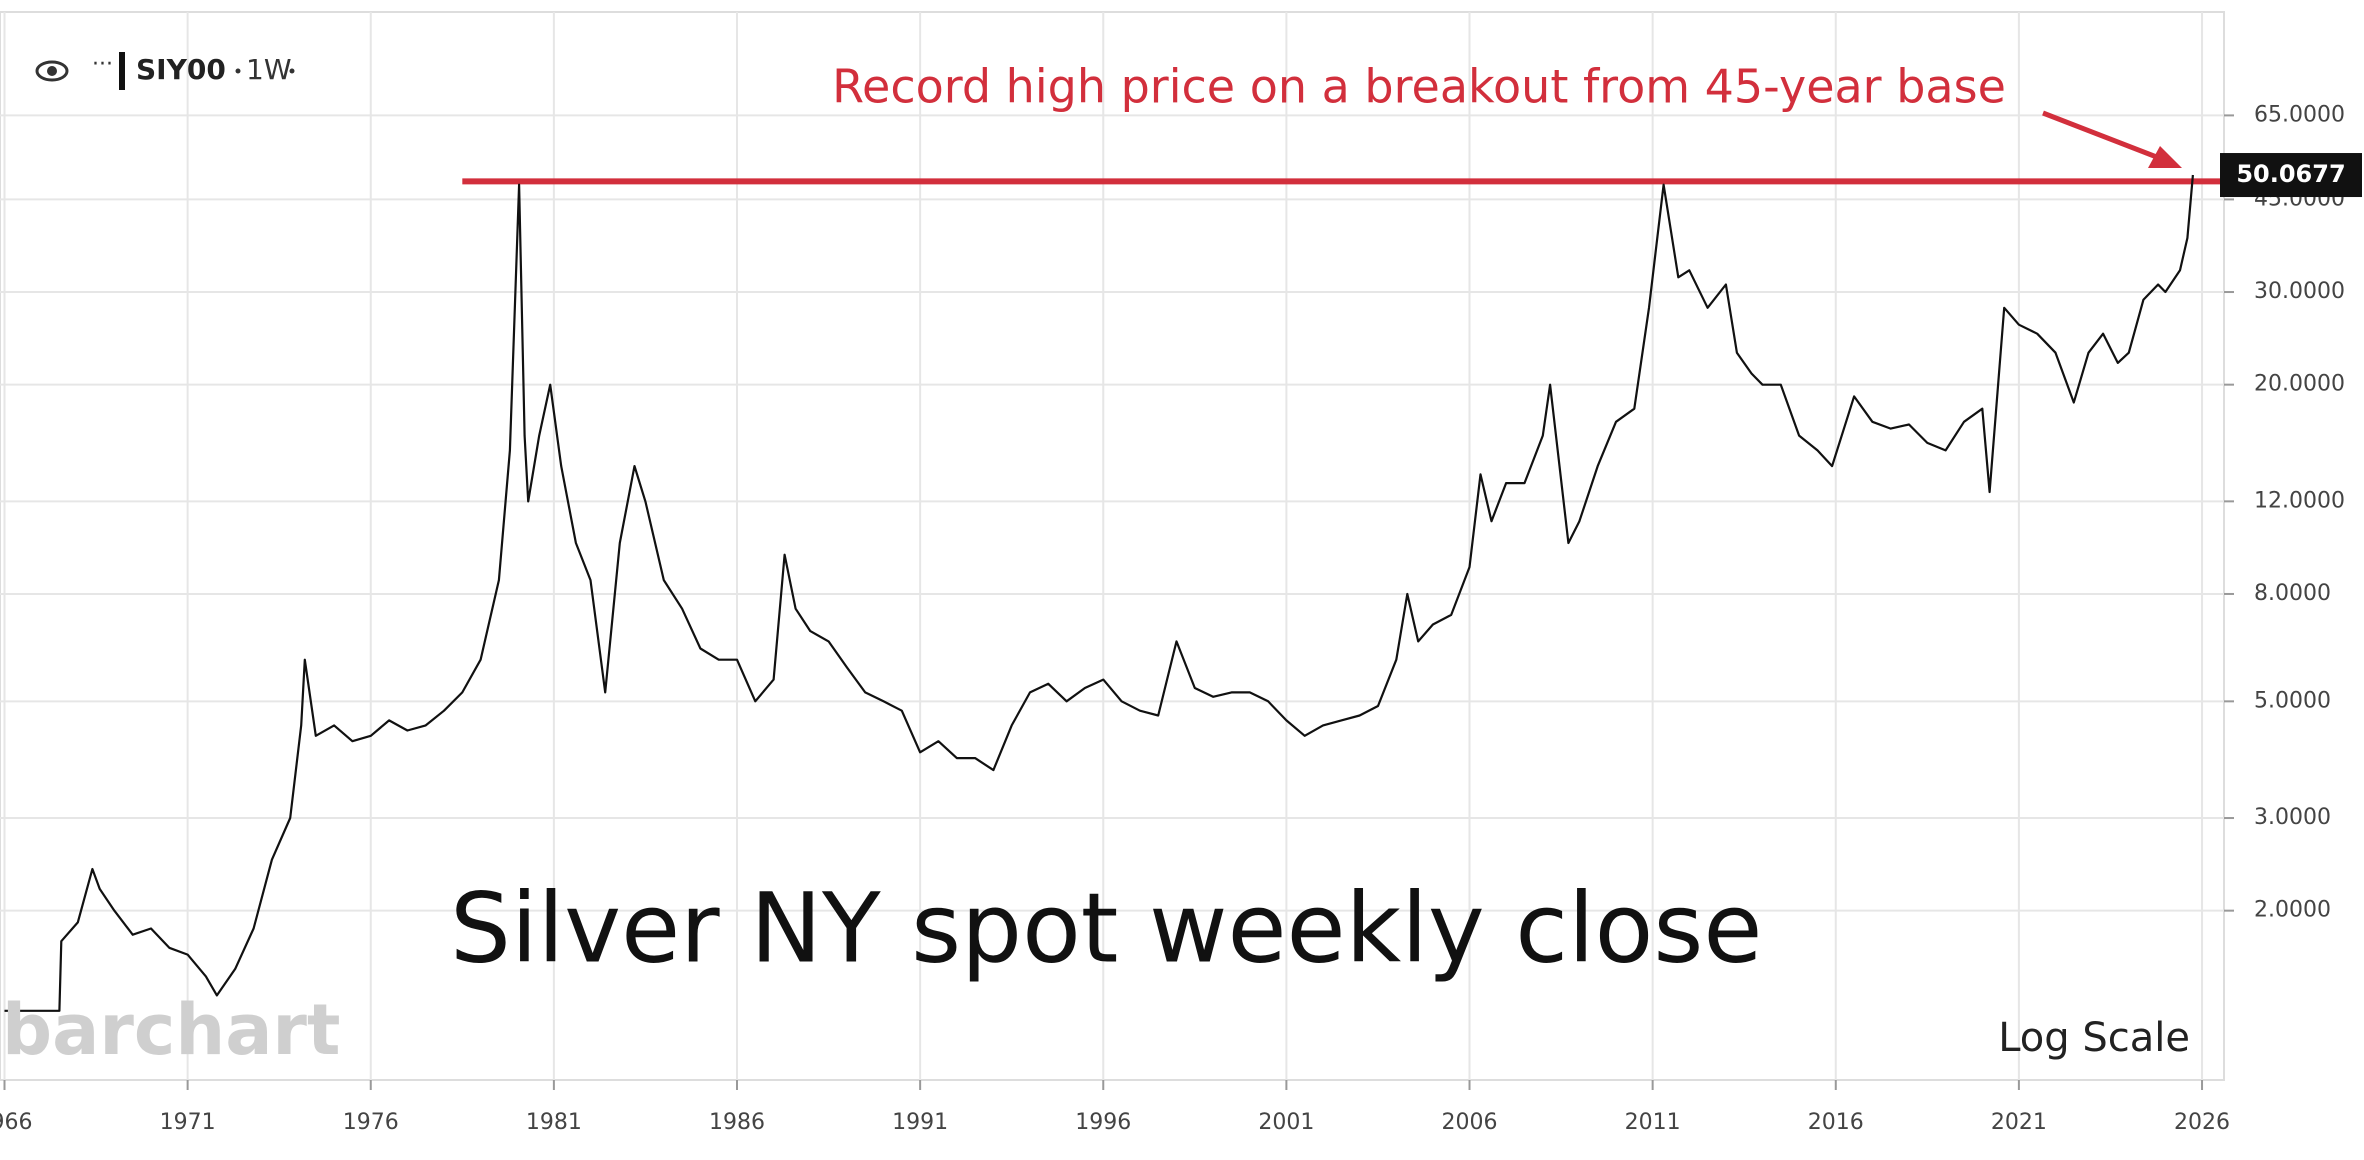 The image size is (2364, 1160). I want to click on caption: Silver NY spot weekly close, so click(1106, 928).